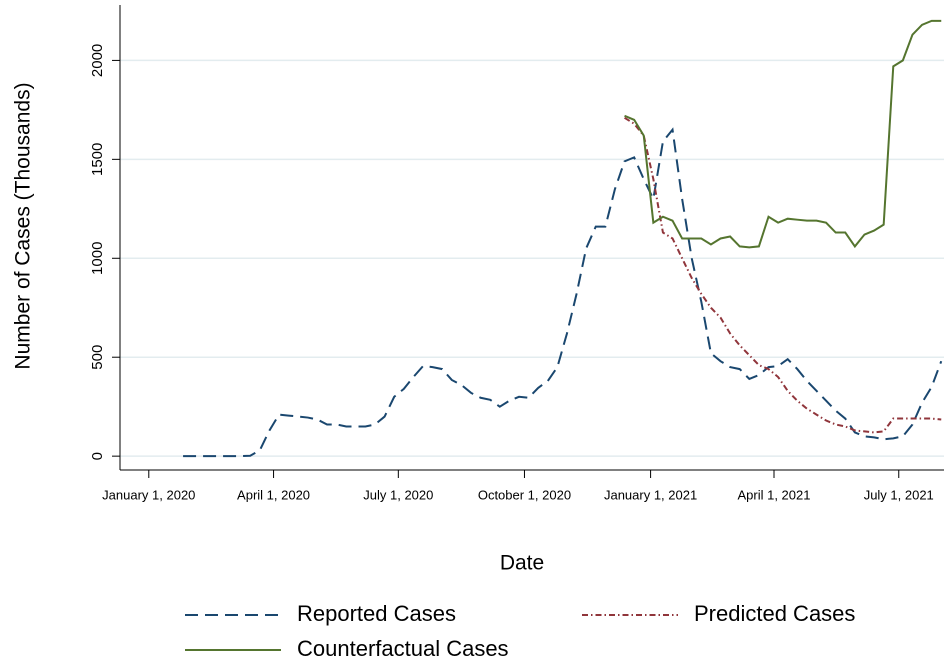  What do you see at coordinates (650, 494) in the screenshot?
I see `x-tick-label: January 1, 2021` at bounding box center [650, 494].